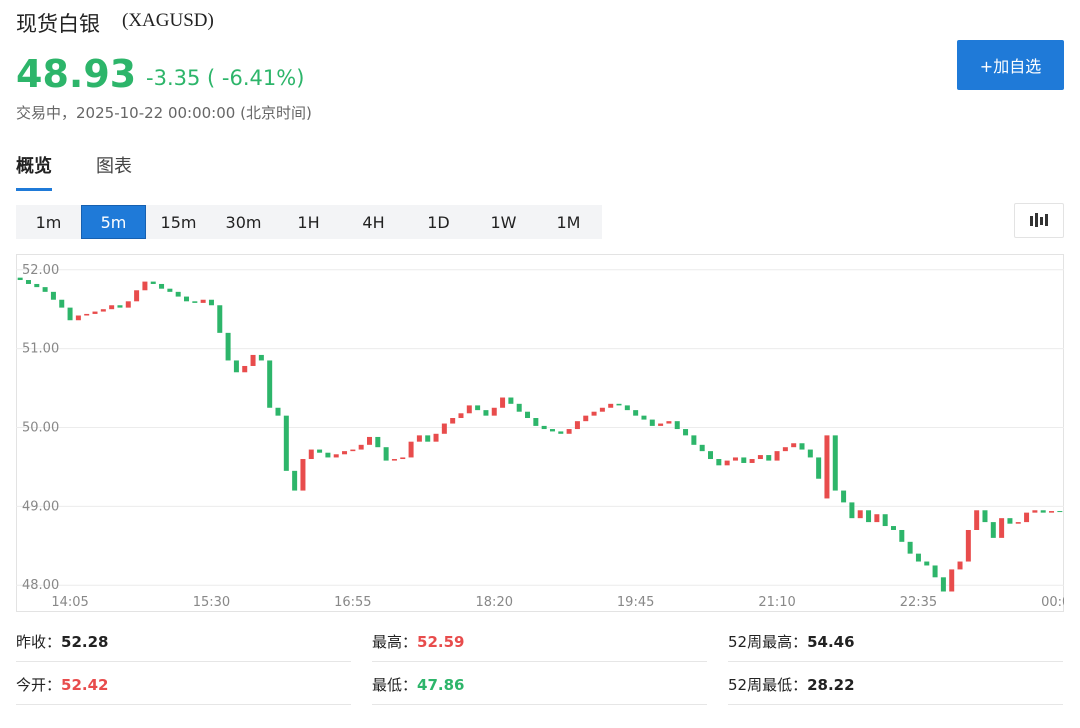 The image size is (1080, 728). Describe the element at coordinates (276, 113) in the screenshot. I see `timezone: (北京时间)` at that location.